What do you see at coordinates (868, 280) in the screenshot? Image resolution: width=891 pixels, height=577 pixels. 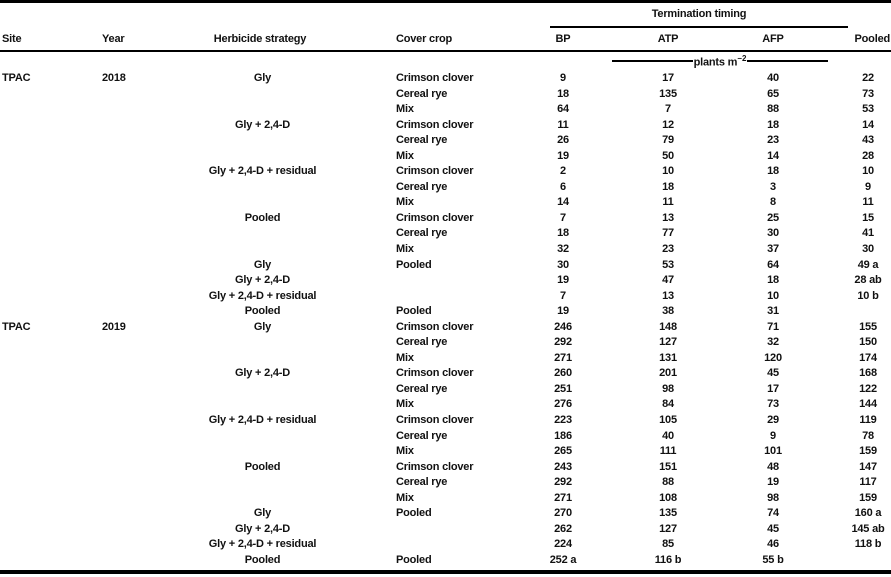 I see `cell-pooled: 28 ab` at bounding box center [868, 280].